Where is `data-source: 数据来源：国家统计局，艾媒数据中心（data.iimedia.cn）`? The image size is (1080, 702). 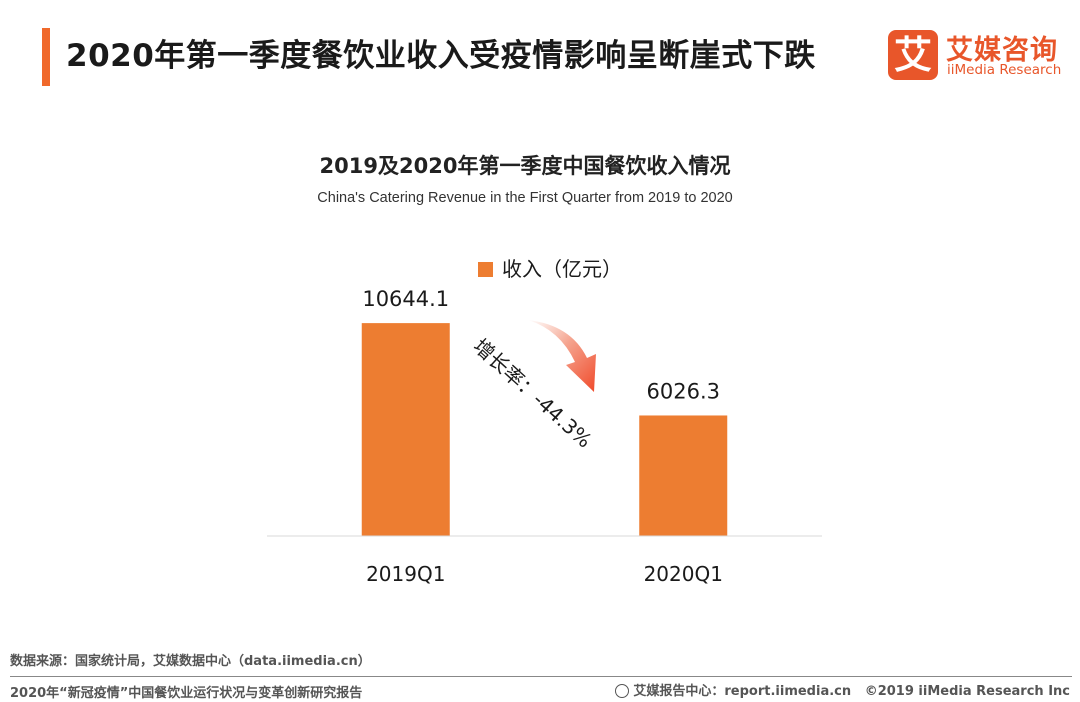 data-source: 数据来源：国家统计局，艾媒数据中心（data.iimedia.cn） is located at coordinates (190, 661).